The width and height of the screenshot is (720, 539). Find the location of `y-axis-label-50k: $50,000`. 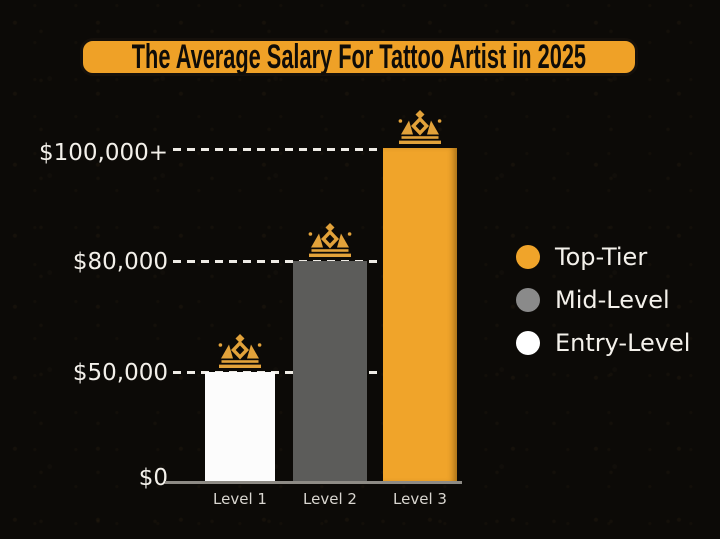

y-axis-label-50k: $50,000 is located at coordinates (120, 373).